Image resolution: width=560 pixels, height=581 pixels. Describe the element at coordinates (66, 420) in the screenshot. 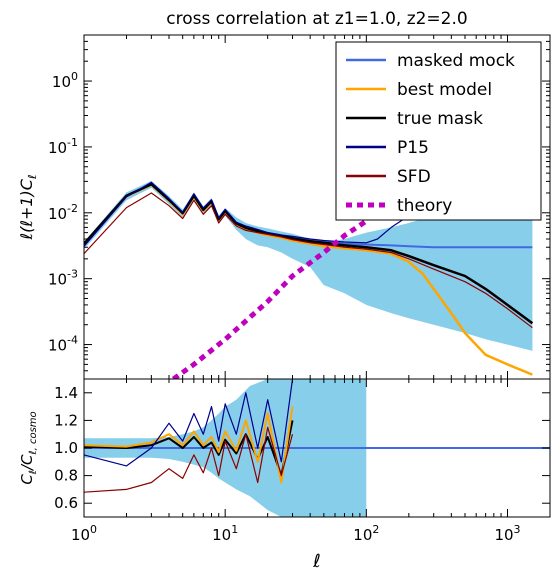

I see `bottom-y-tick-label: 1.2` at that location.